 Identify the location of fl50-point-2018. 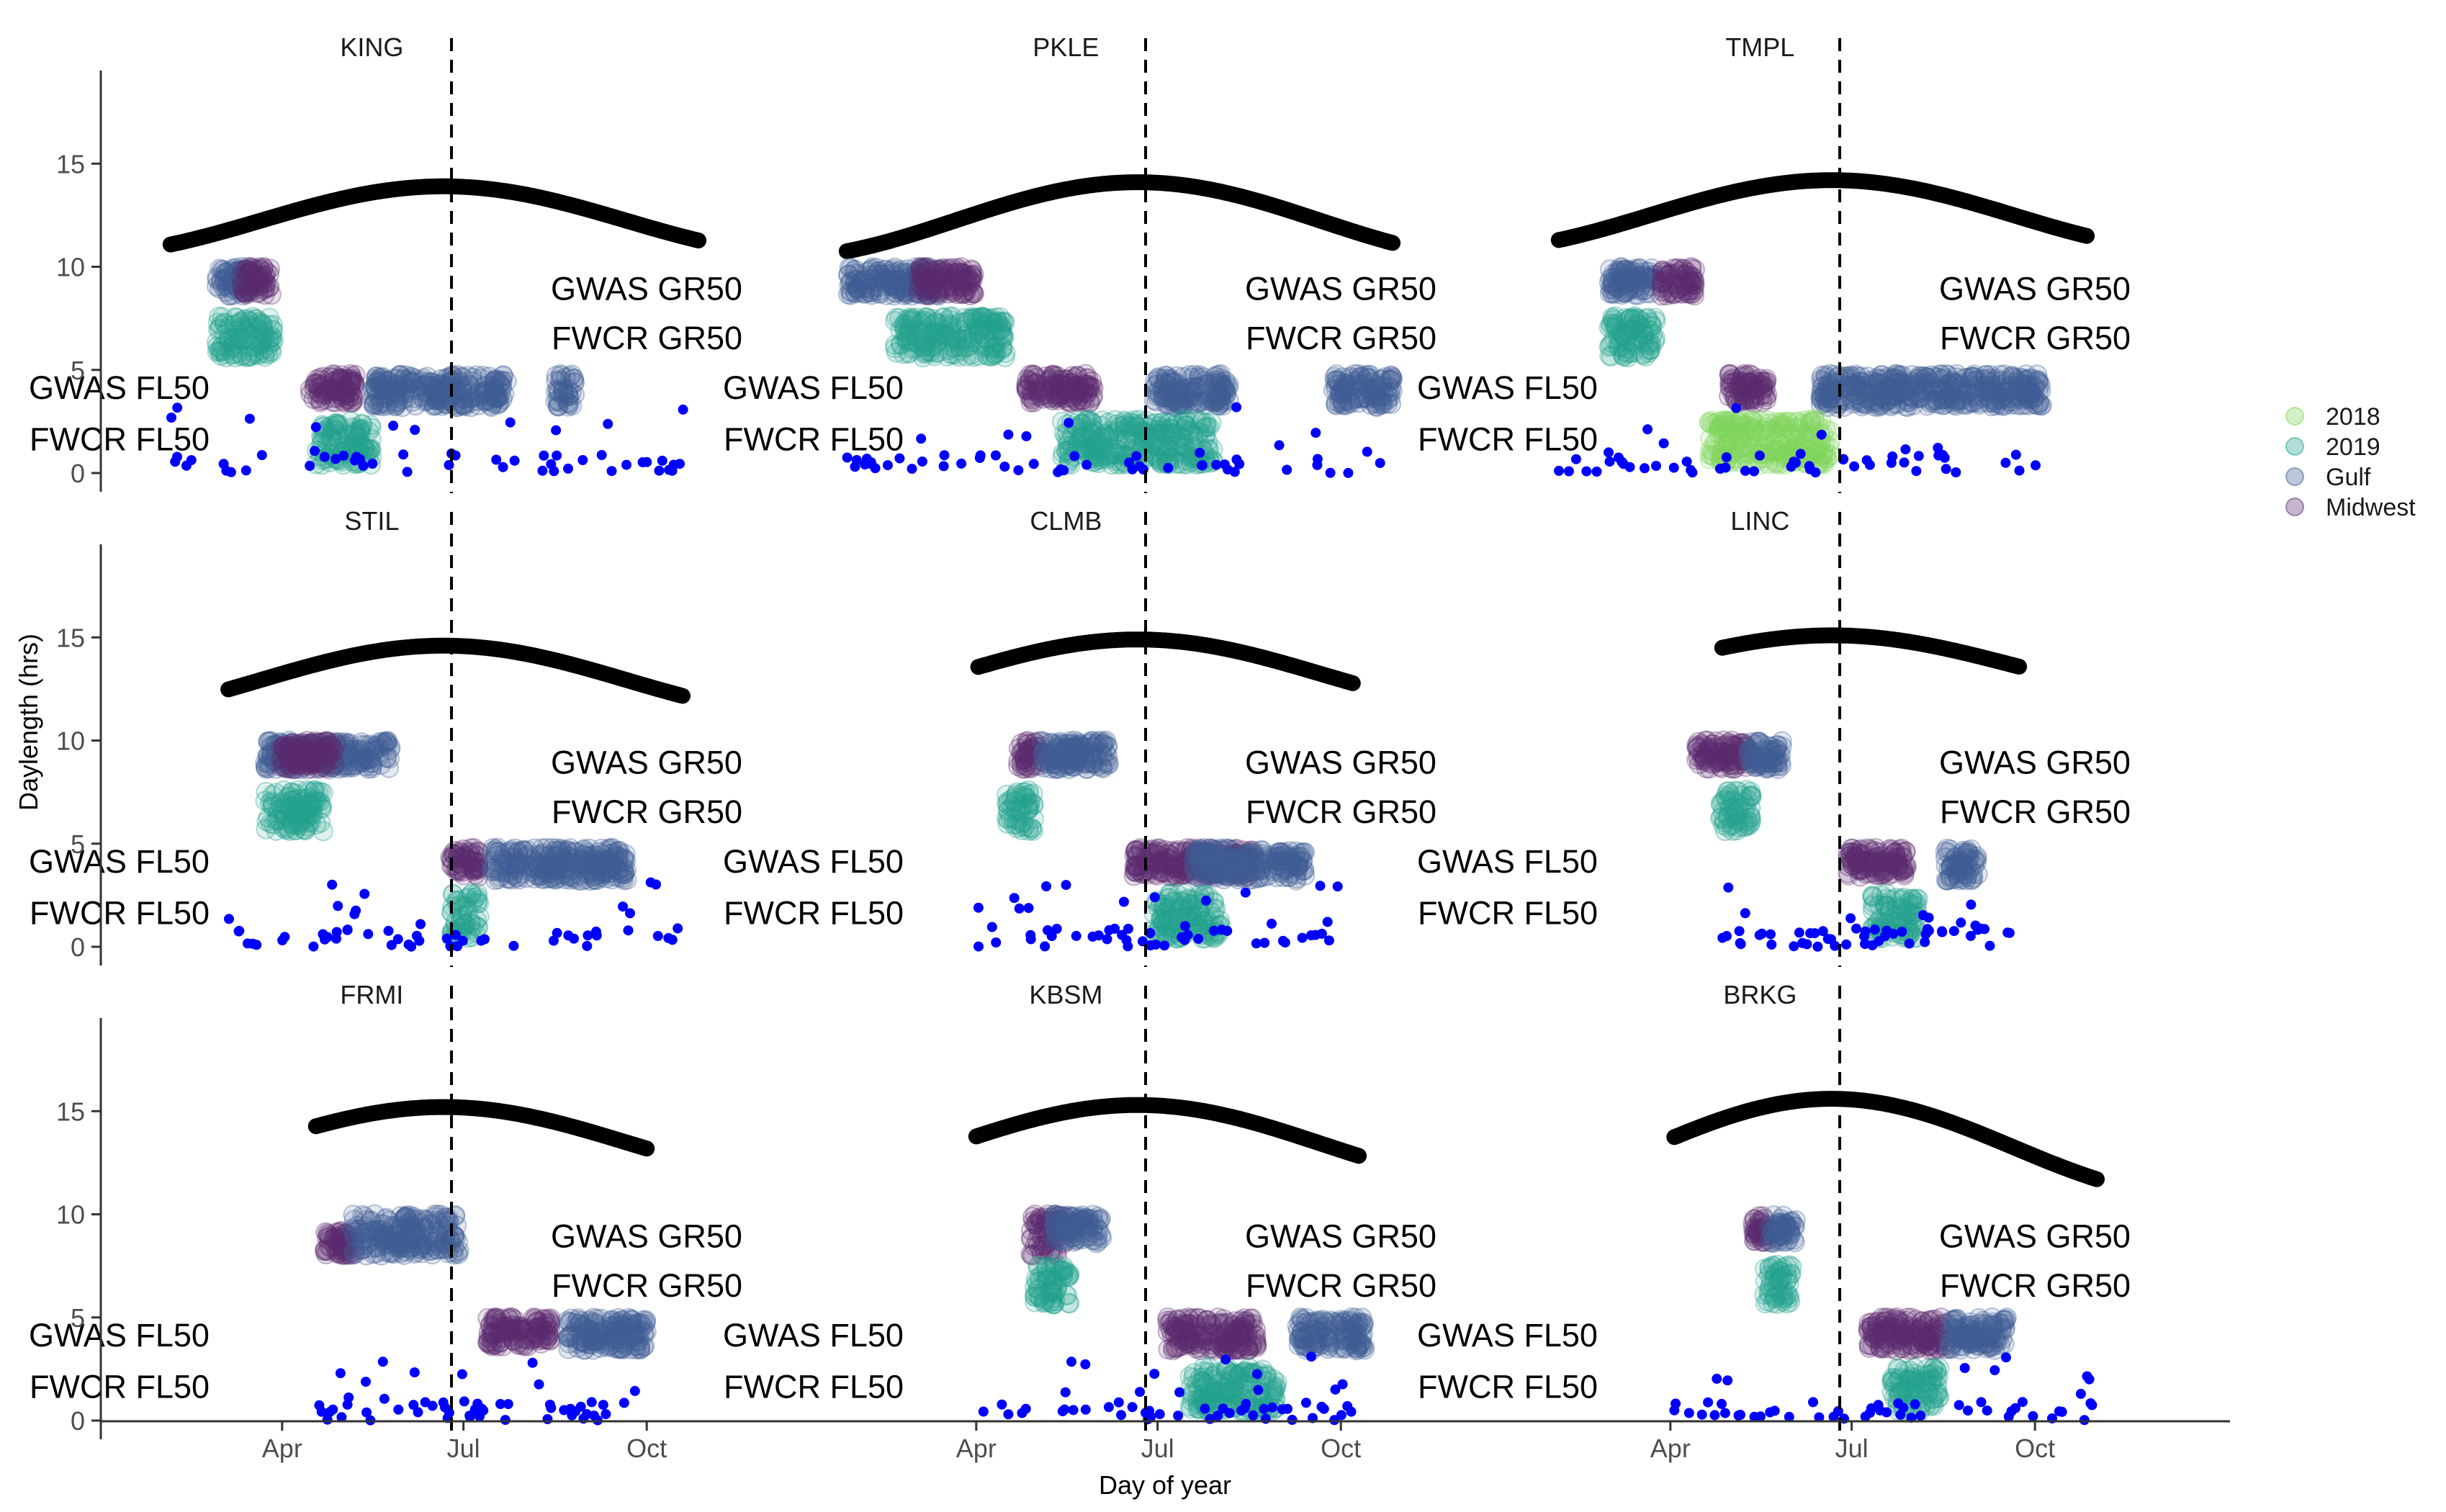
(1778, 450).